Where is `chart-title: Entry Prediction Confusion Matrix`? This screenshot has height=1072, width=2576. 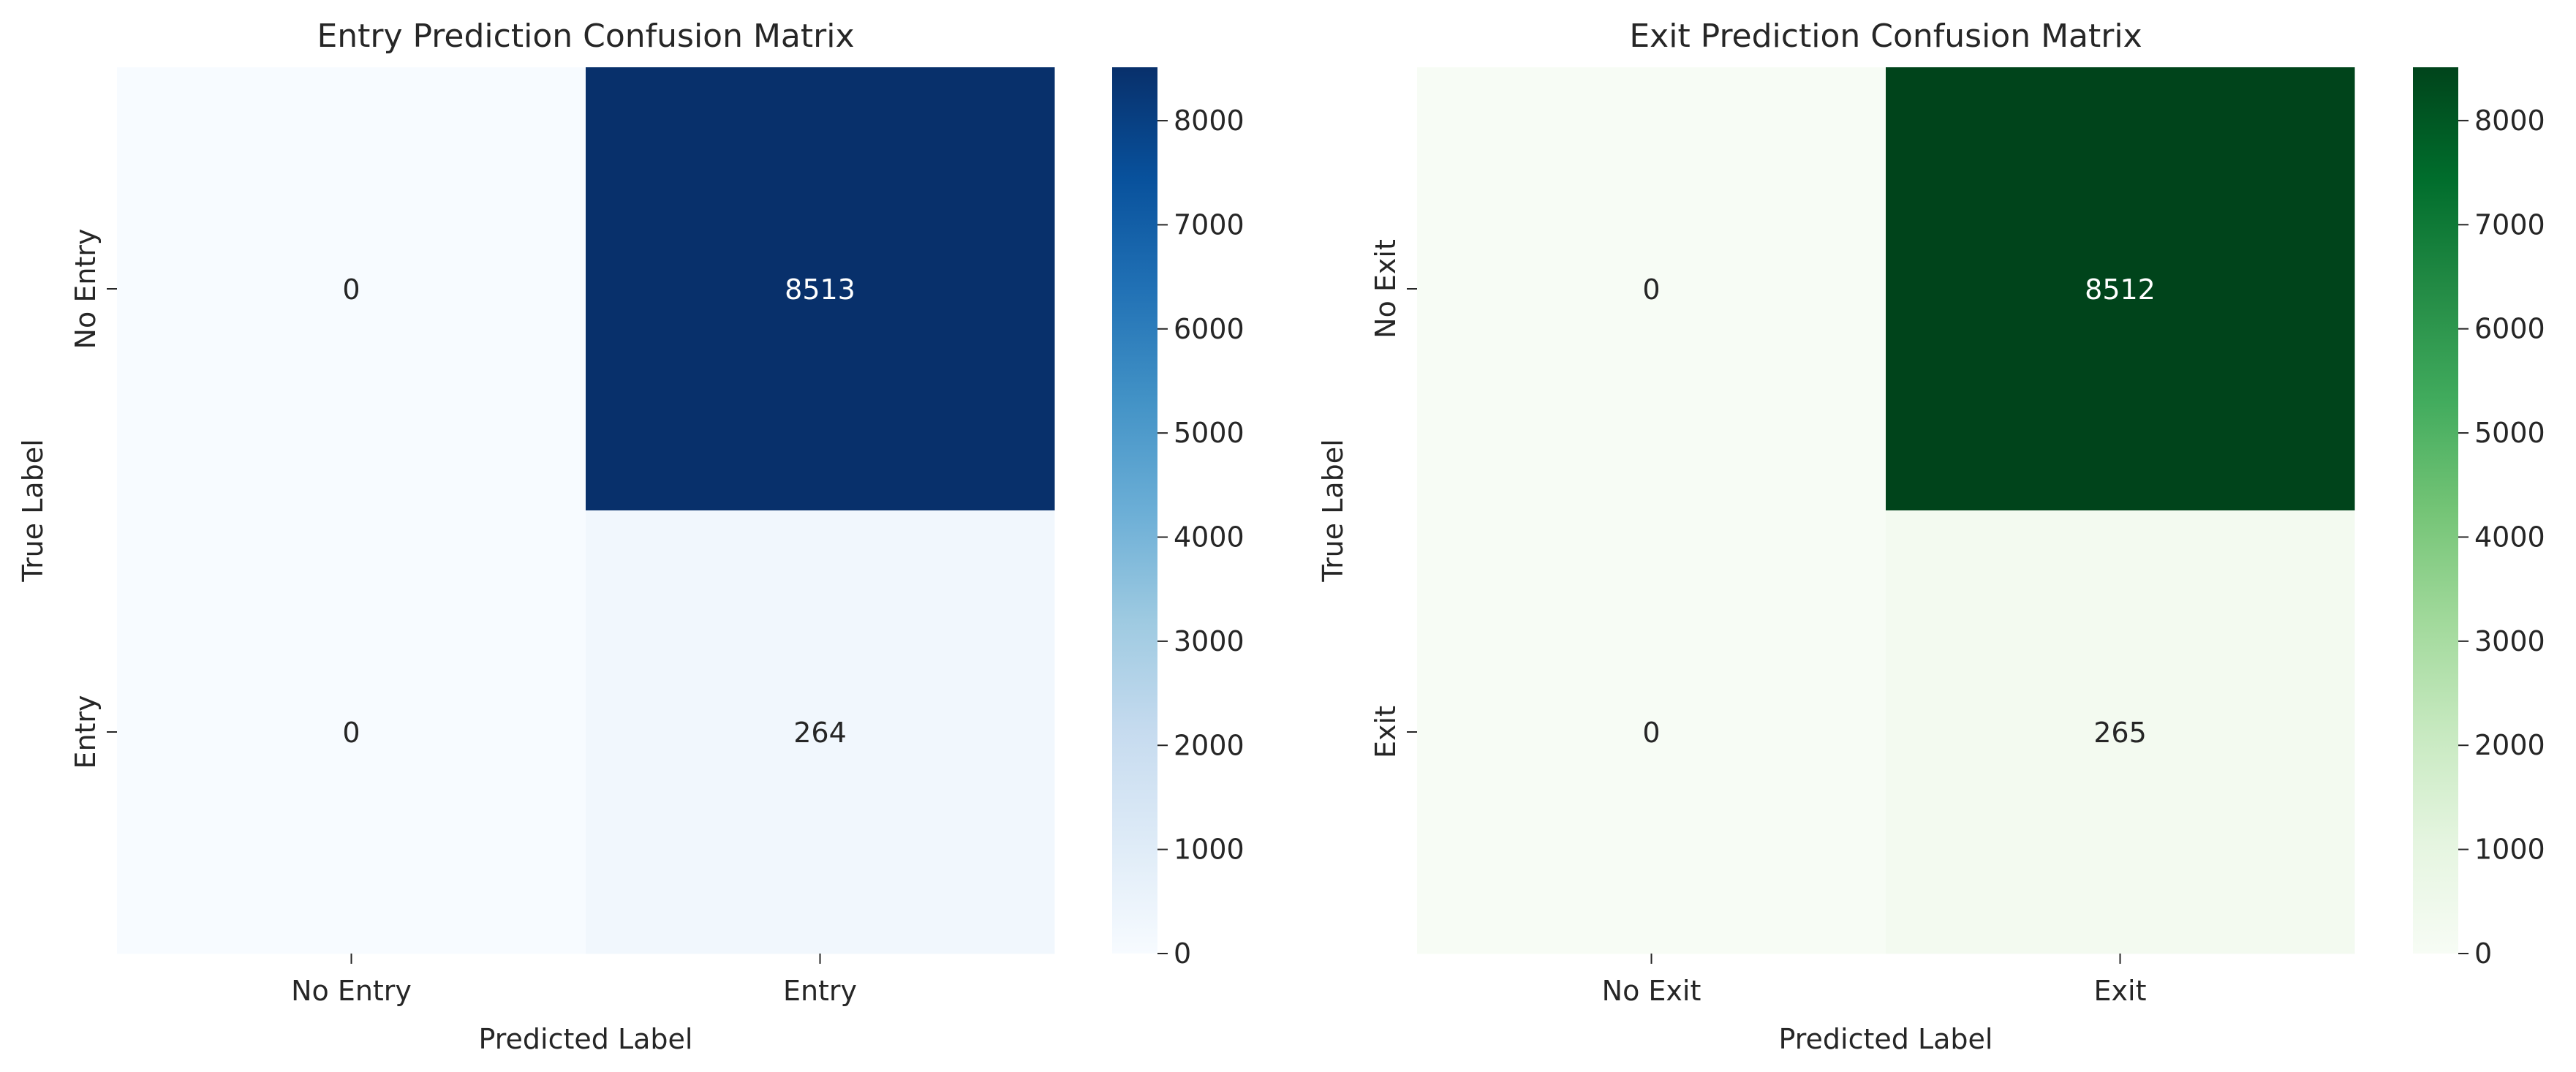 chart-title: Entry Prediction Confusion Matrix is located at coordinates (585, 36).